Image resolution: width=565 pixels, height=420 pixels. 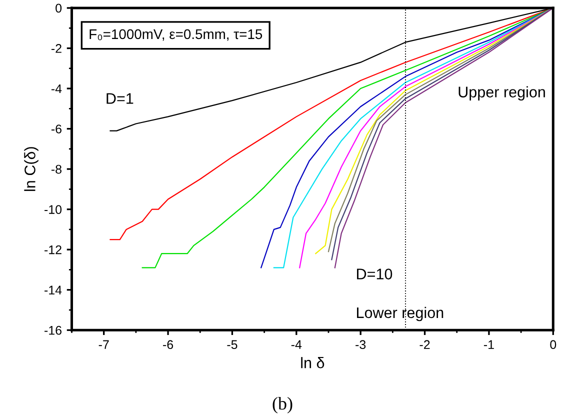 What do you see at coordinates (59, 8) in the screenshot?
I see `y-tick-label: 0` at bounding box center [59, 8].